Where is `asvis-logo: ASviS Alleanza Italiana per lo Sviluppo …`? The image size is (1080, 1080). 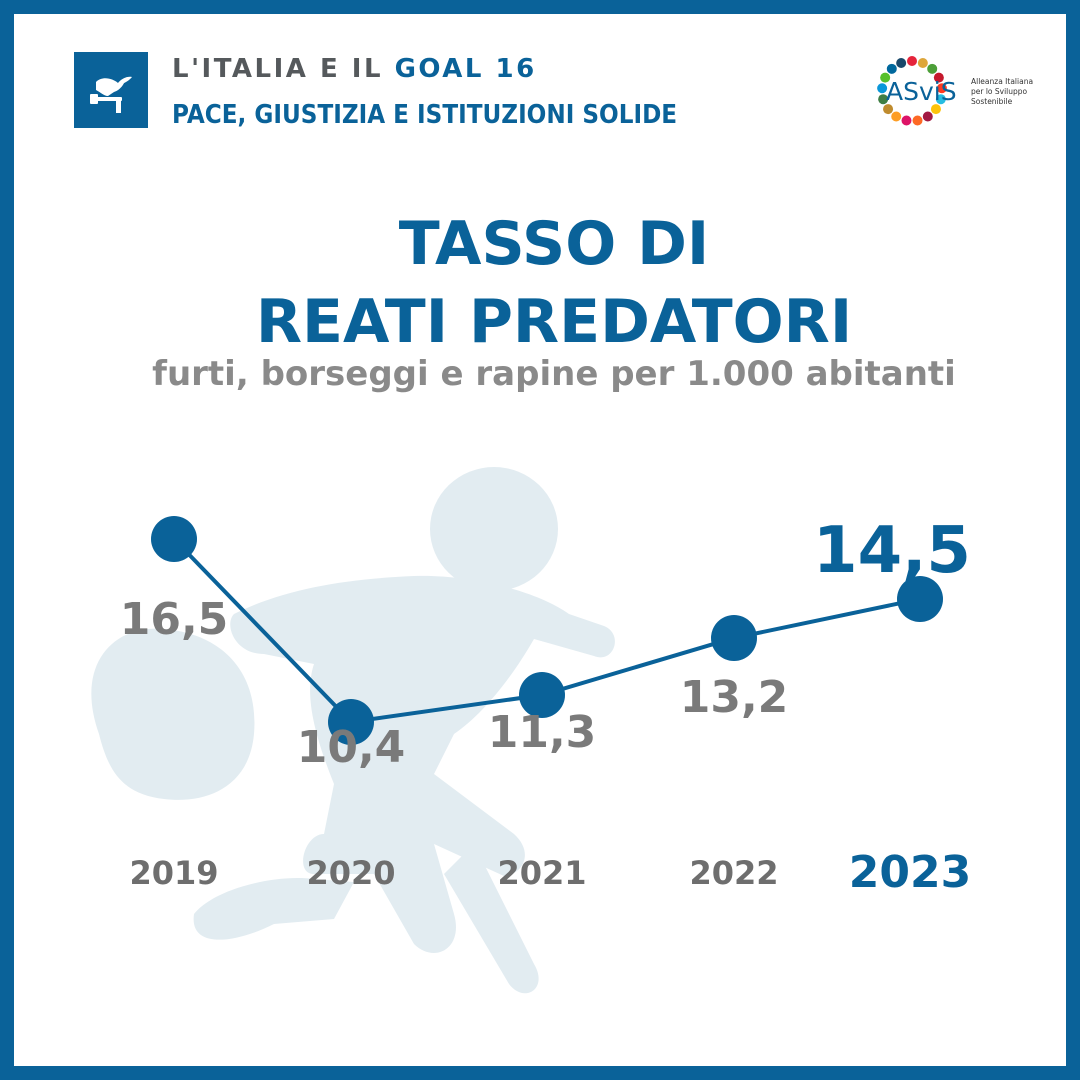
asvis-logo: ASviS Alleanza Italiana per lo Sviluppo … is located at coordinates (955, 91).